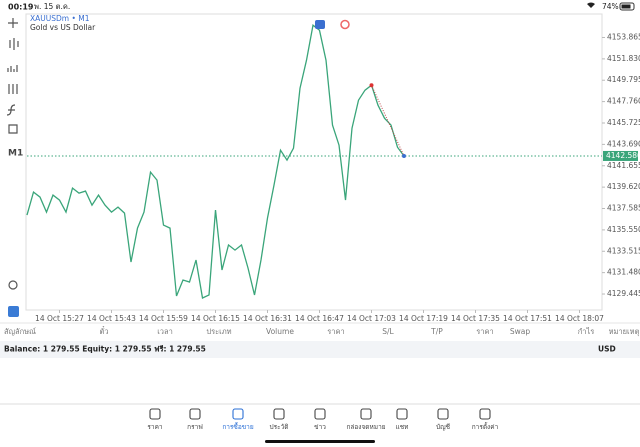  I want to click on x-tick-label: 14 Oct 17:51, so click(527, 318).